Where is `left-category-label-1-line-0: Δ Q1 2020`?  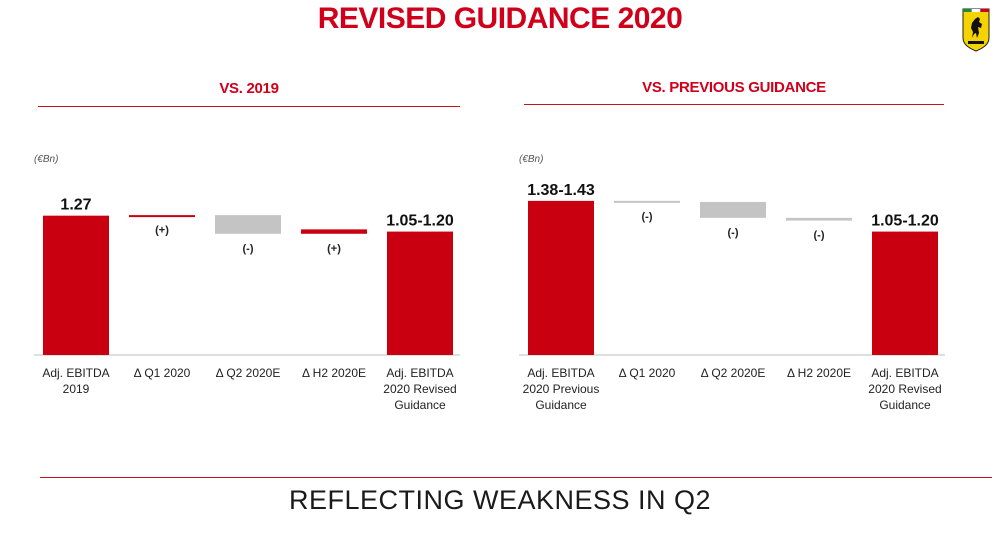 left-category-label-1-line-0: Δ Q1 2020 is located at coordinates (162, 373).